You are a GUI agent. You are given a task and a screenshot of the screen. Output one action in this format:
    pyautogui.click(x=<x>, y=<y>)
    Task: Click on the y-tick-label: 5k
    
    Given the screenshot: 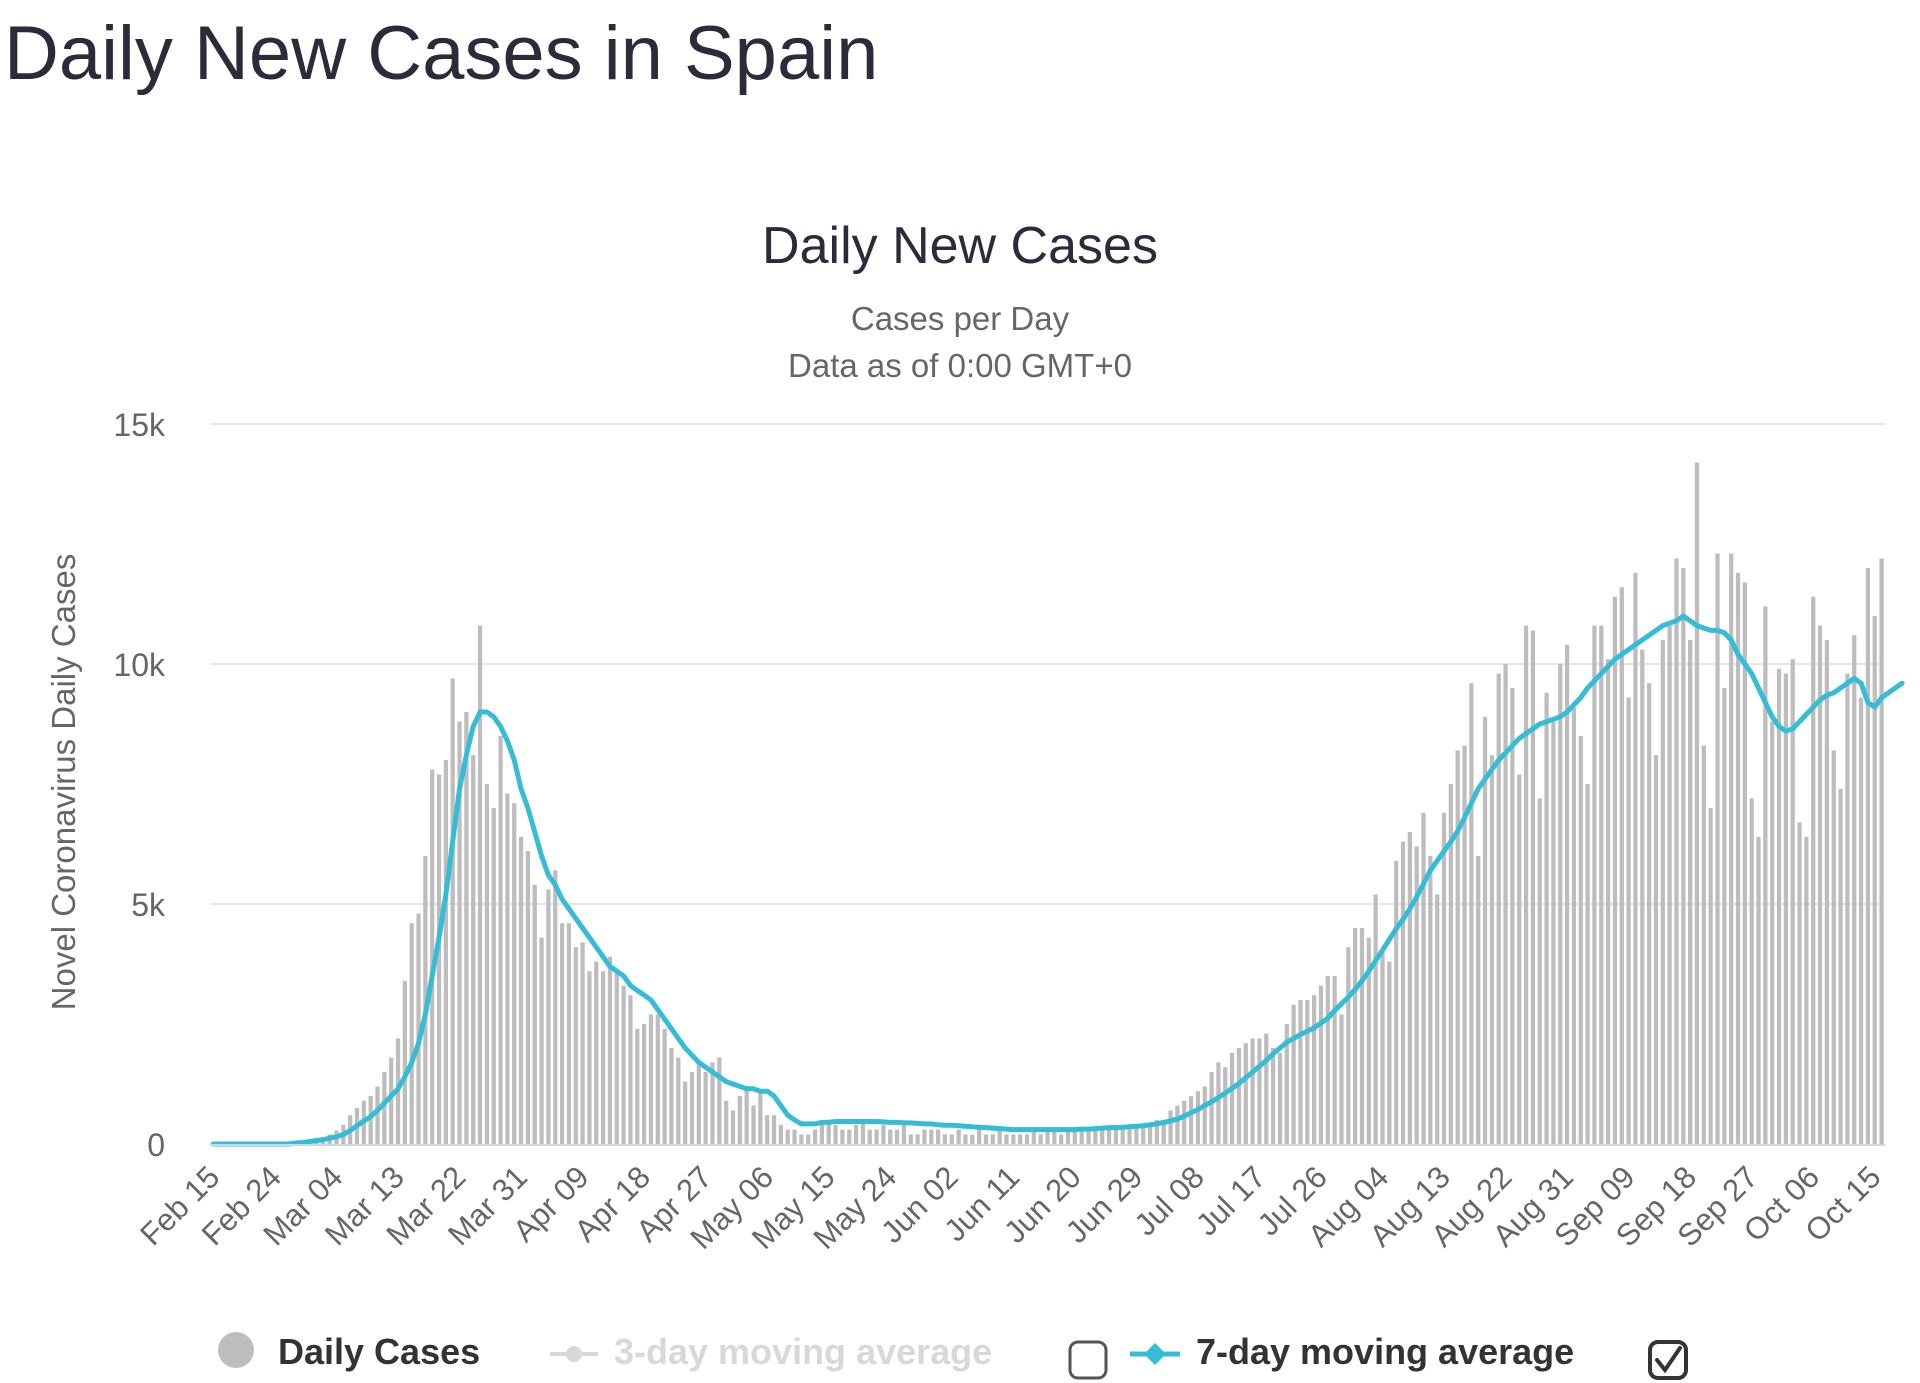 What is the action you would take?
    pyautogui.click(x=148, y=905)
    